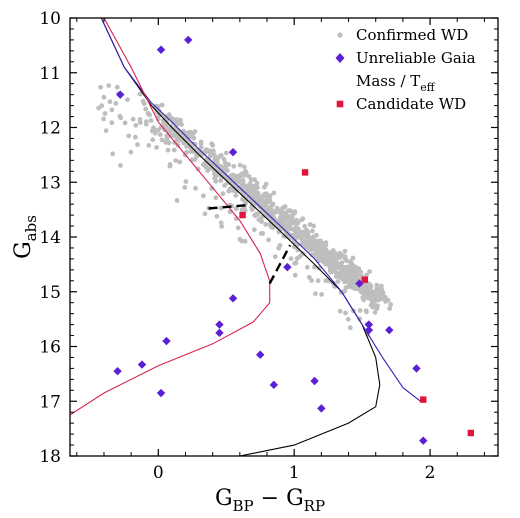  I want to click on legend-label: Mass / Teff, so click(396, 83).